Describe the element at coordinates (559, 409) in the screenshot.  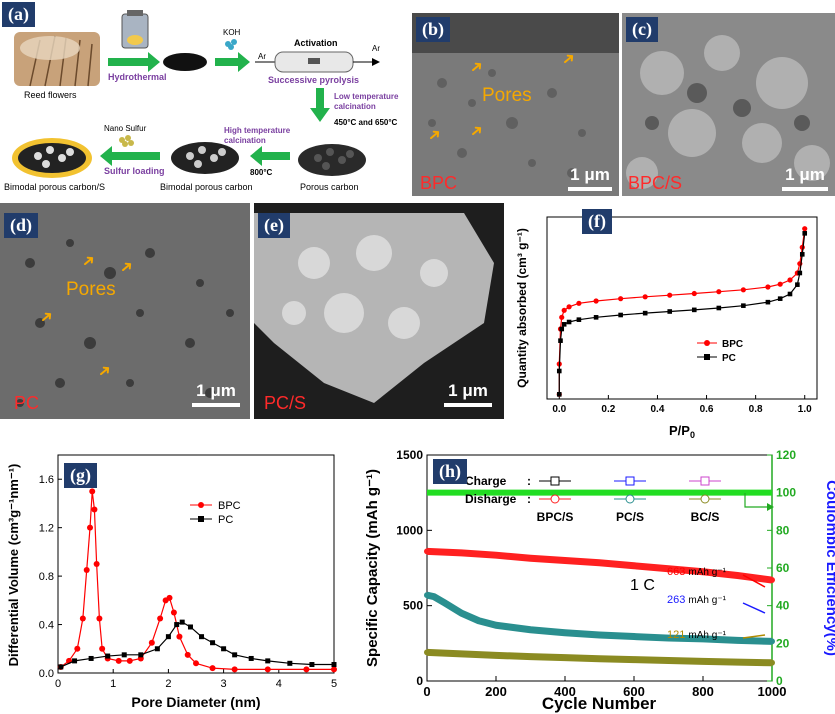
I see `chart-f-xtick-label: 0.0` at that location.